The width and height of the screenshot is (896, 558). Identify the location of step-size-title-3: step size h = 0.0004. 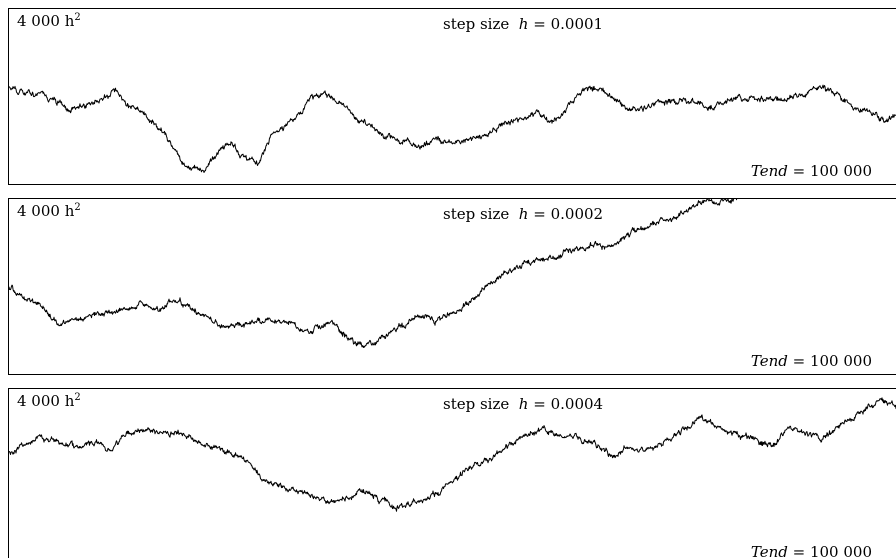
(523, 404).